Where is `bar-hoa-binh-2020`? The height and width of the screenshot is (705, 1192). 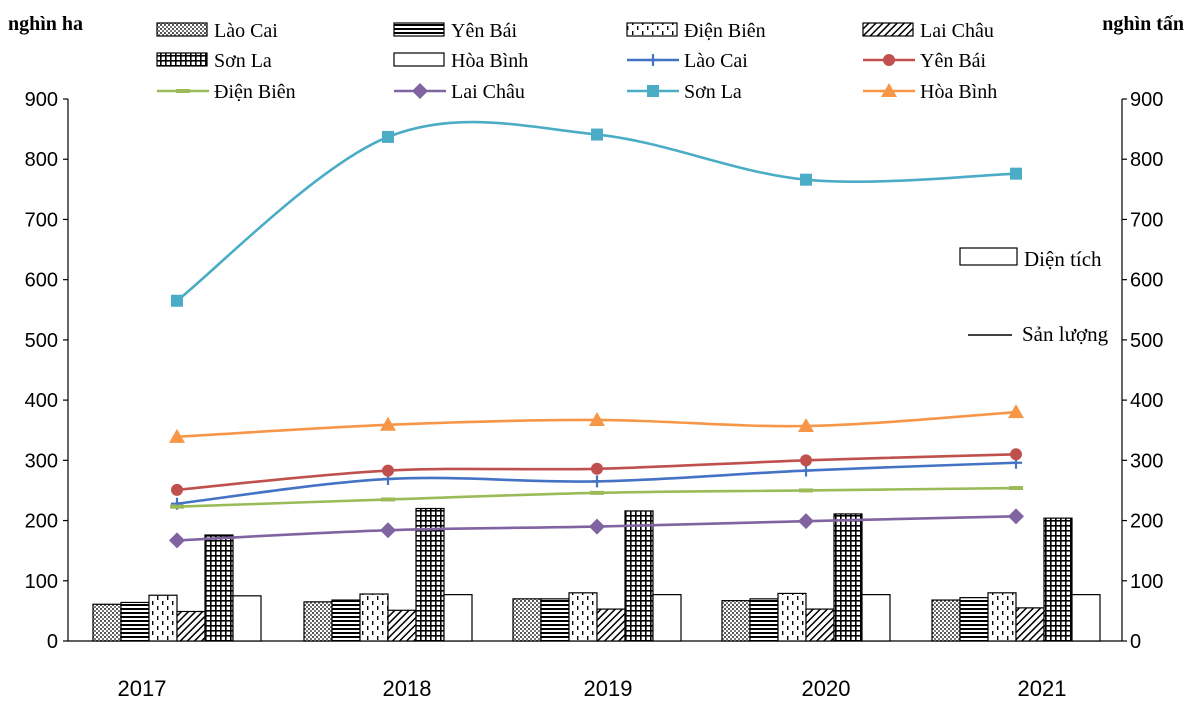
bar-hoa-binh-2020 is located at coordinates (876, 618).